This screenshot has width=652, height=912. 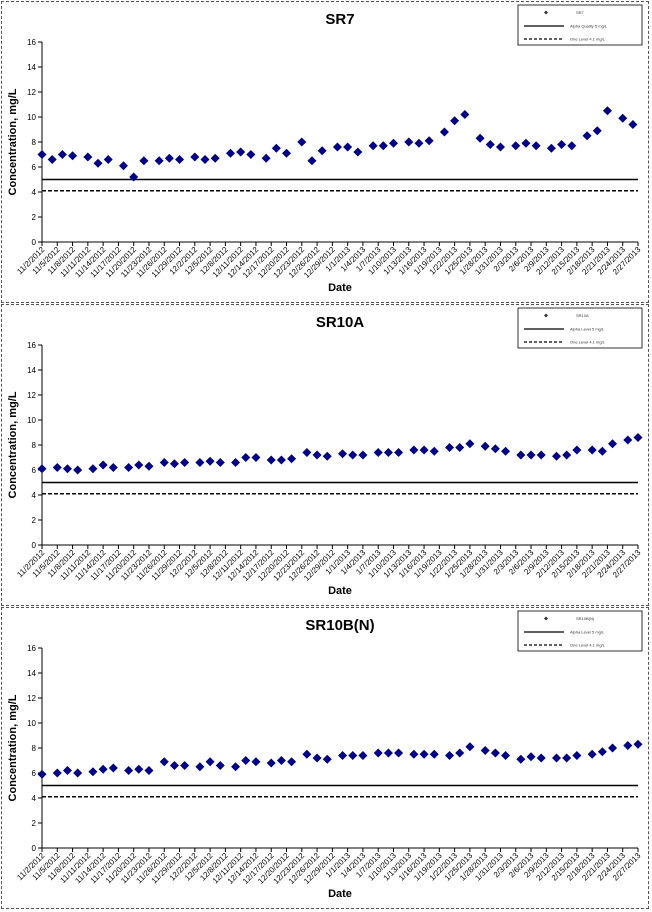 I want to click on y-tick-label: 6, so click(x=34, y=167).